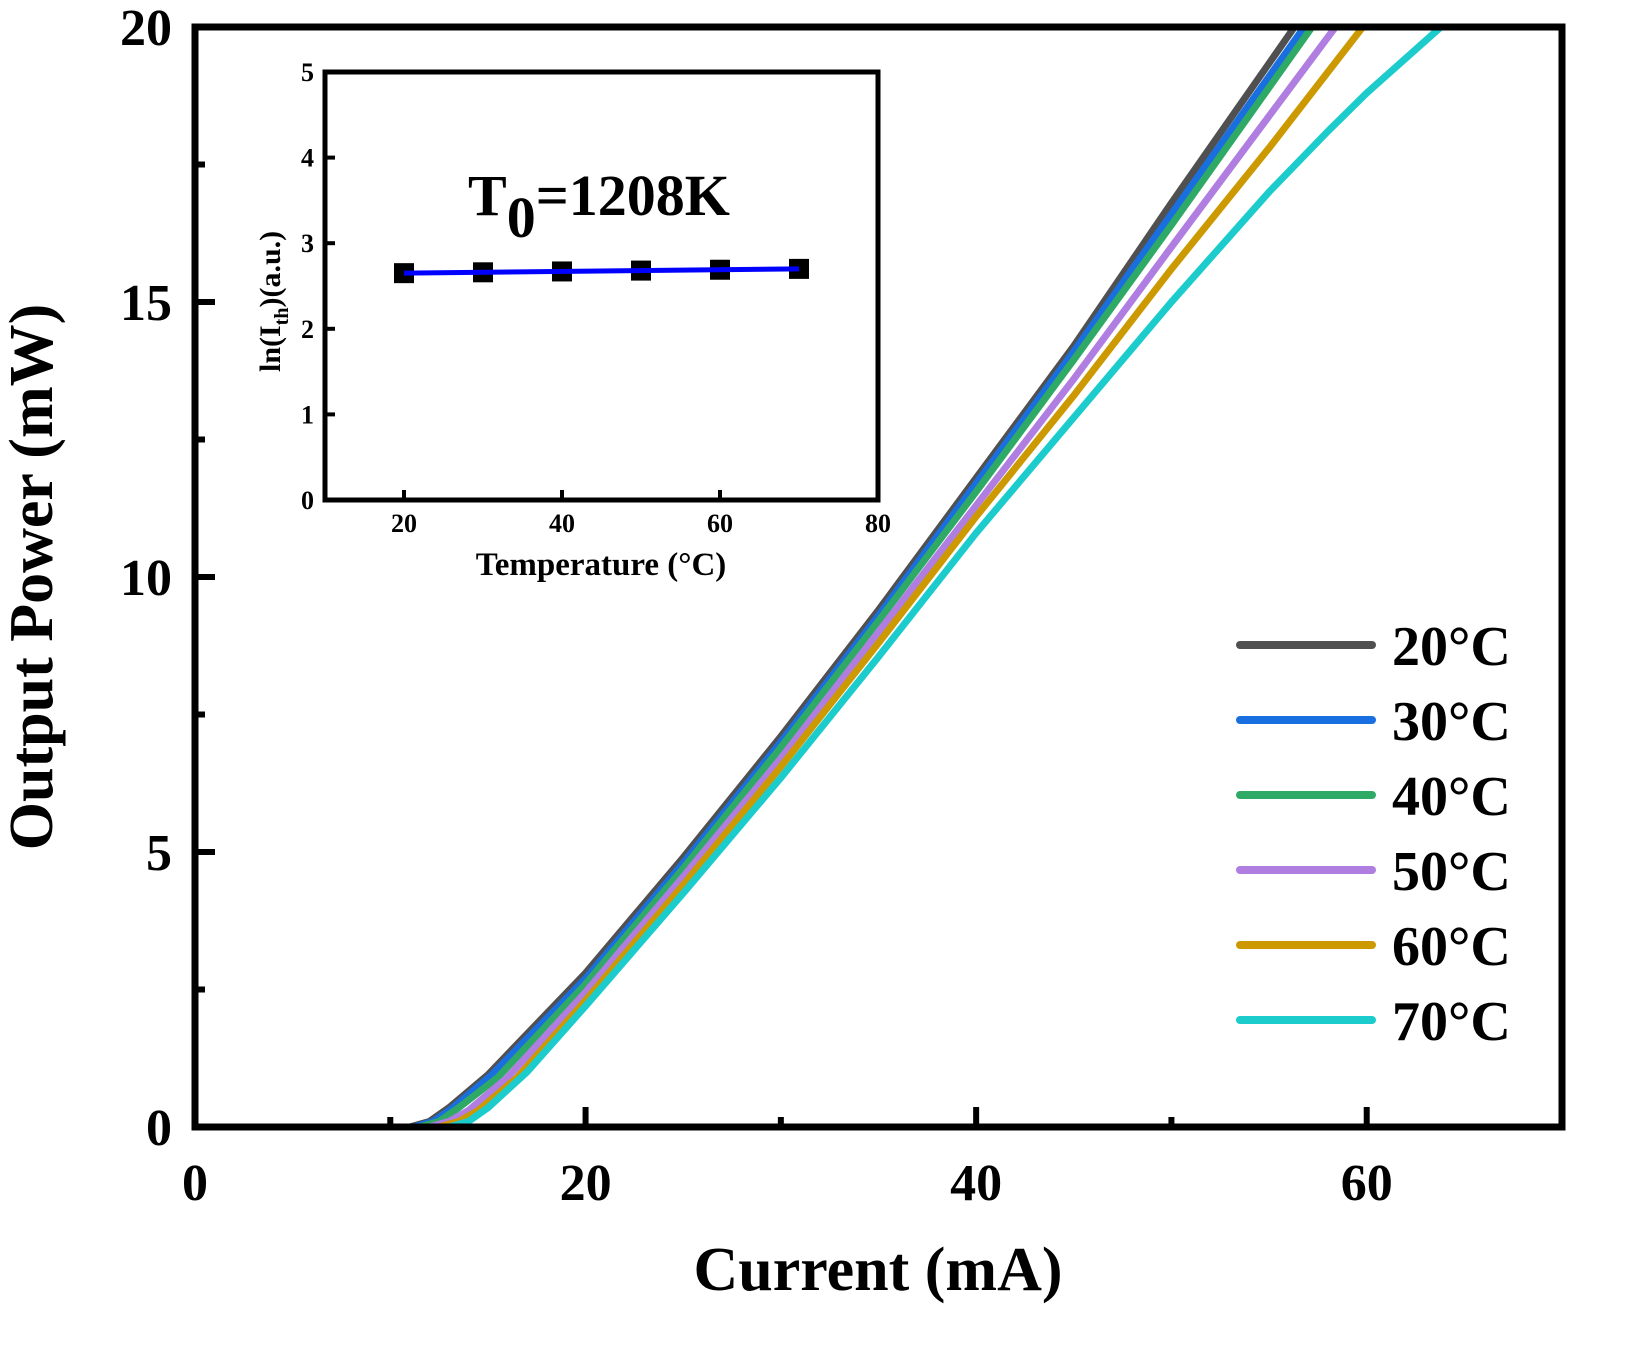  Describe the element at coordinates (1373, 834) in the screenshot. I see `legend: 20°C 30°C 40°C 50°C 60°C 70°C` at that location.